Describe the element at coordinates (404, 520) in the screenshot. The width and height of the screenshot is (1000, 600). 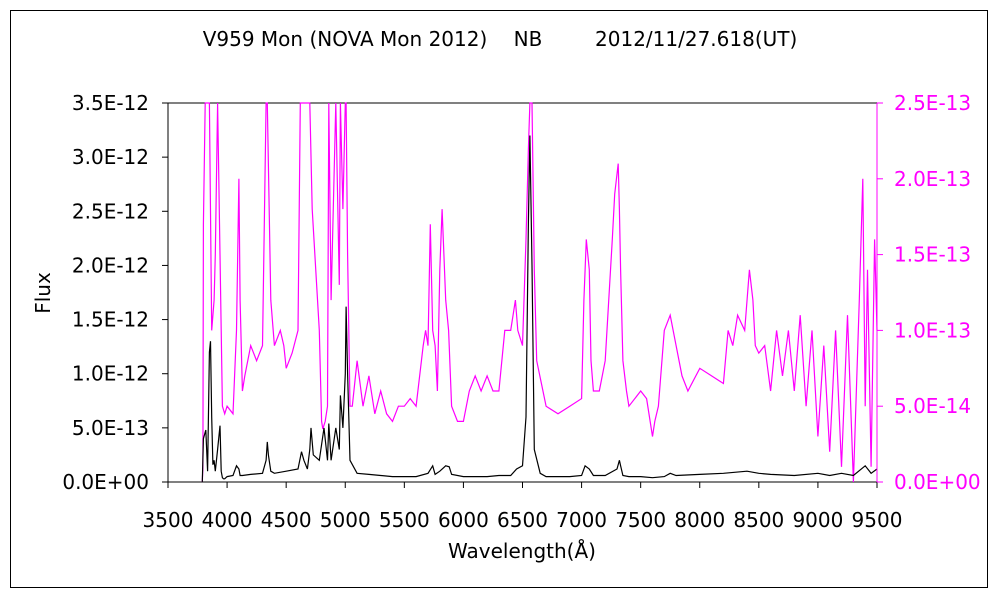
I see `x-tick-label: 5500` at that location.